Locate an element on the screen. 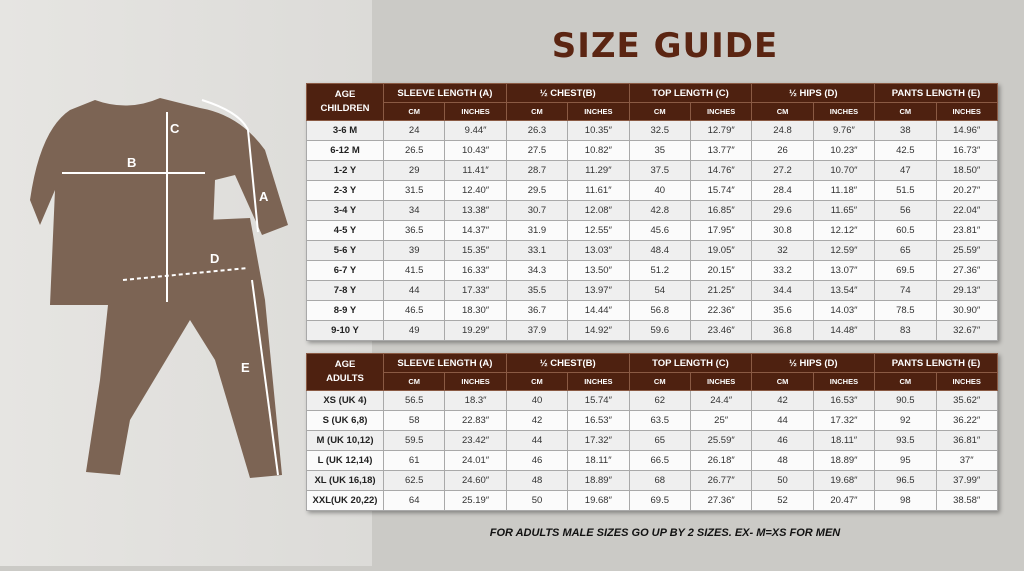  table-cell: 20.15″ is located at coordinates (721, 270).